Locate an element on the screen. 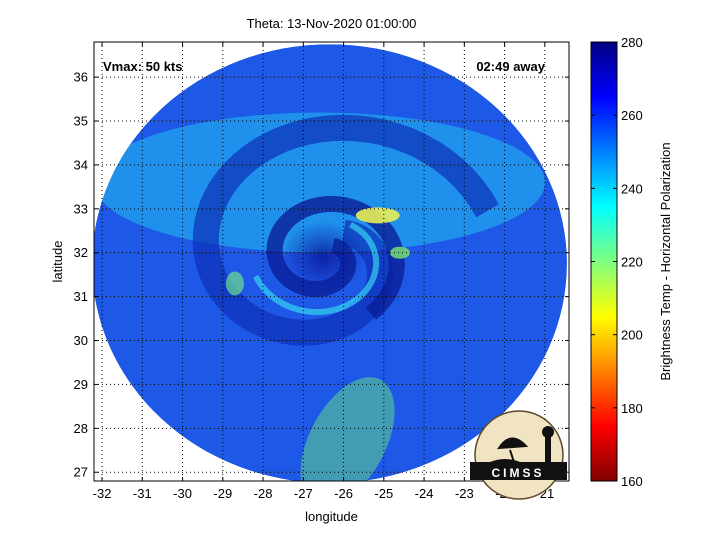  x-tick-label-2: -30 is located at coordinates (182, 493).